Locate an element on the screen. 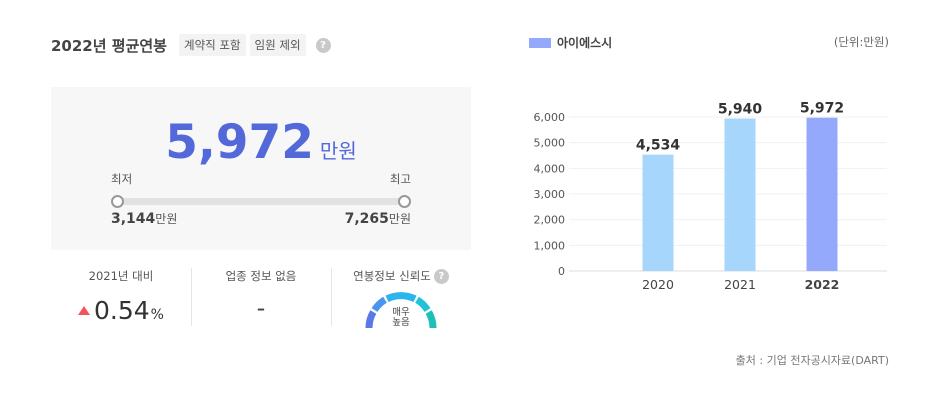 This screenshot has height=413, width=947. average-salary-value: 5,972 is located at coordinates (239, 142).